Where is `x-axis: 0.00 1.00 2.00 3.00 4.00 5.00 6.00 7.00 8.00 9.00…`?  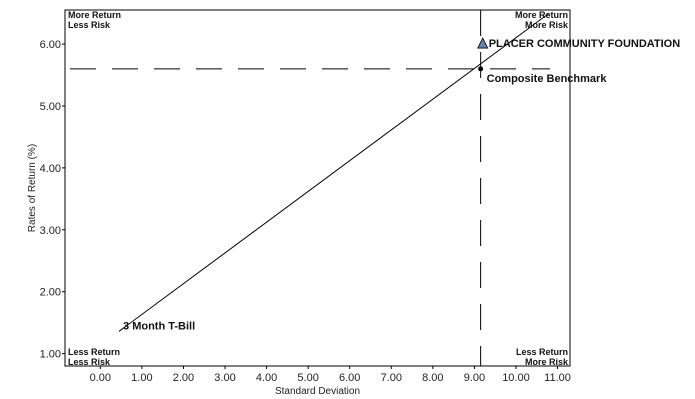
x-axis: 0.00 1.00 2.00 3.00 4.00 5.00 6.00 7.00 8.00 9.00… is located at coordinates (330, 375).